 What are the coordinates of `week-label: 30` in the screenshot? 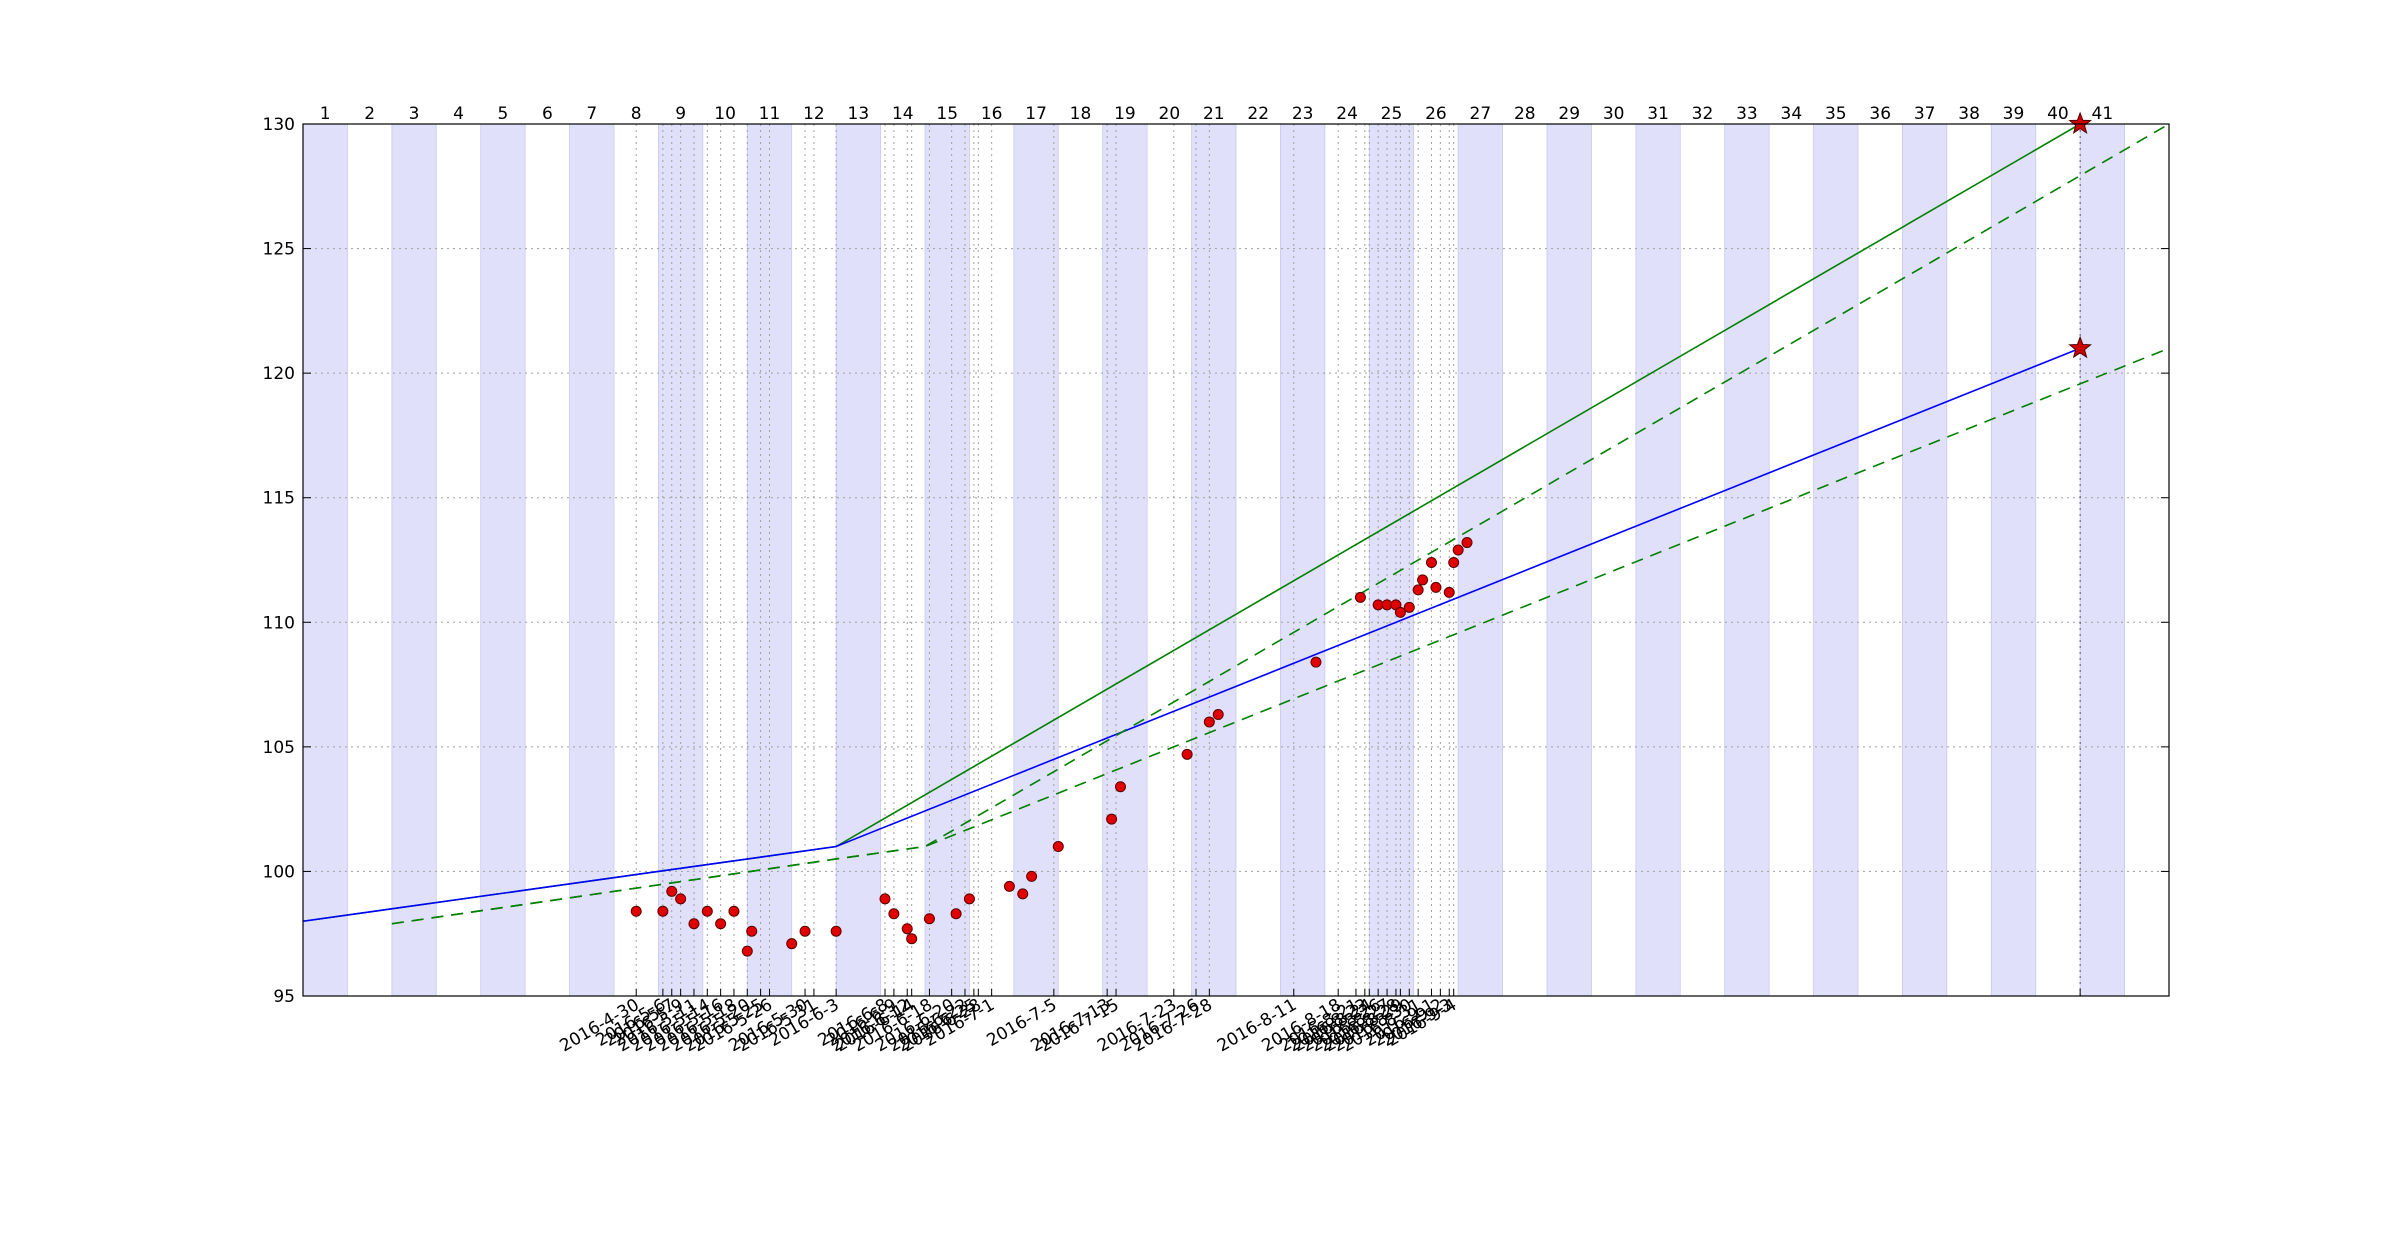 It's located at (1614, 114).